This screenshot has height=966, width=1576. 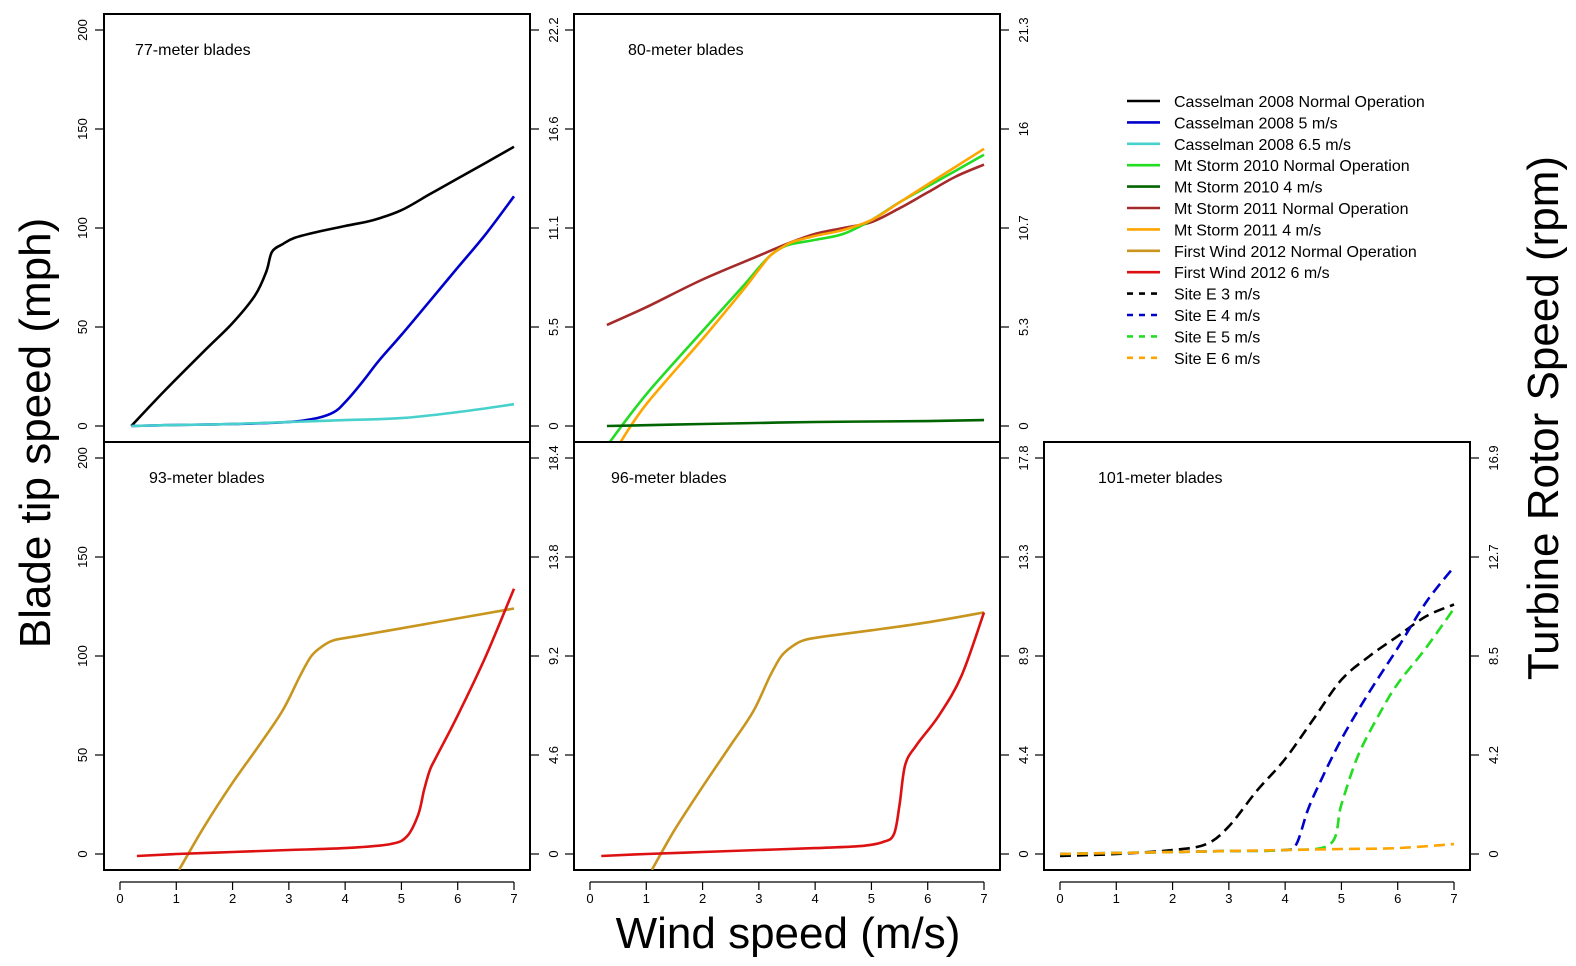 I want to click on right-y-tick-label: 10.7, so click(x=1023, y=227).